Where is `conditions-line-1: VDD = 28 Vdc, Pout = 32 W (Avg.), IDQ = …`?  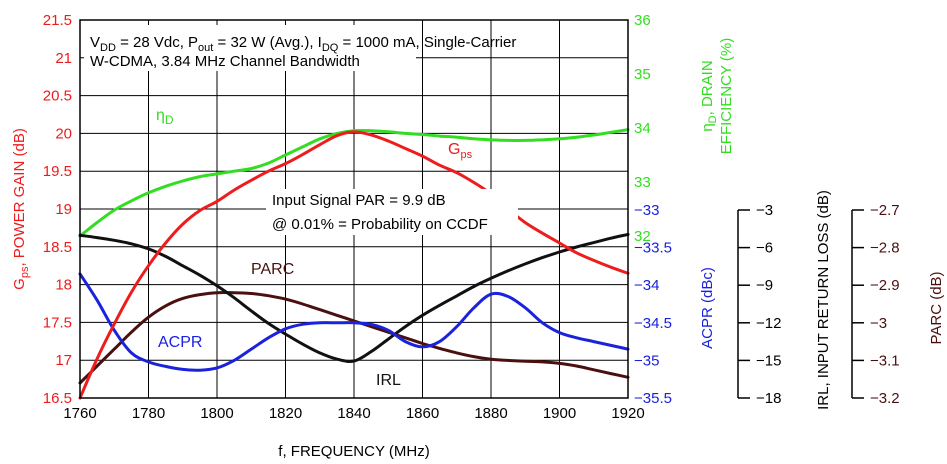 conditions-line-1: VDD = 28 Vdc, Pout = 32 W (Avg.), IDQ = … is located at coordinates (303, 44).